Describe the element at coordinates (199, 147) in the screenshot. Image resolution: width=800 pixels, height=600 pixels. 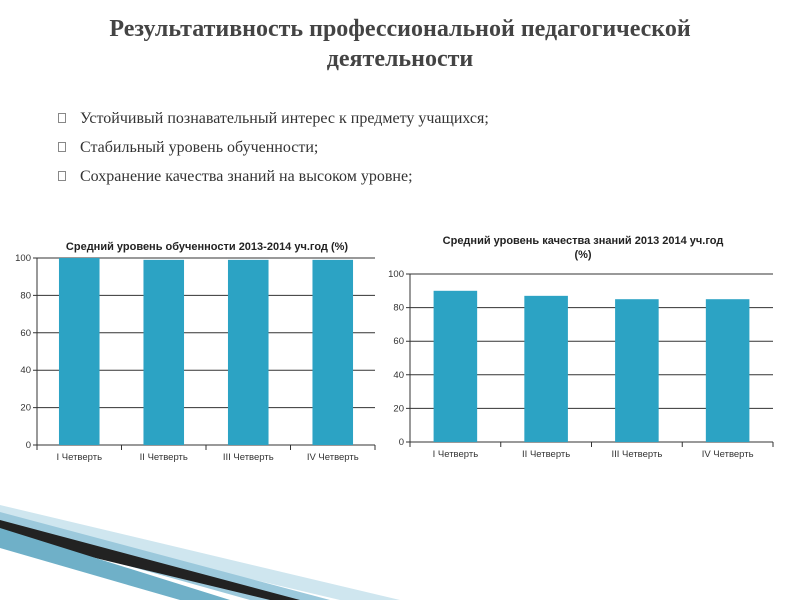
I see `bullet-text: Стабильный уровень обученности;` at that location.